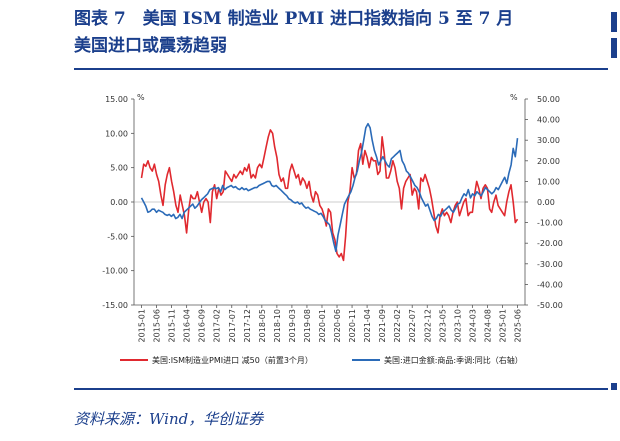 Image resolution: width=620 pixels, height=441 pixels. I want to click on right-tick-label: 50.00, so click(548, 99).